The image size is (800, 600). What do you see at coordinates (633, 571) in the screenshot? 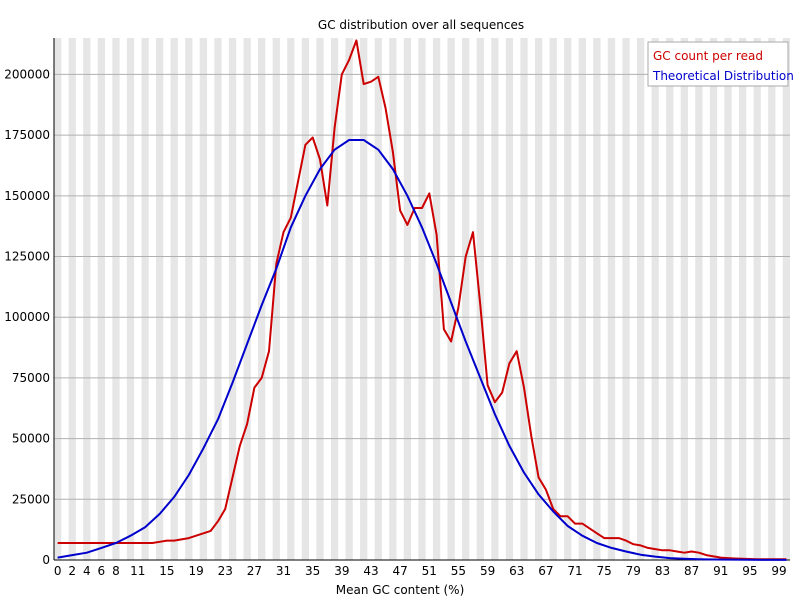
I see `x-tick-label: 79` at bounding box center [633, 571].